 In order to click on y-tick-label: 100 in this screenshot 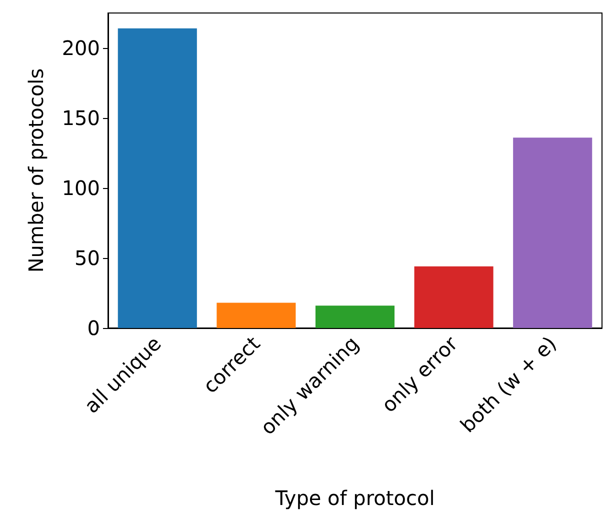, I will do `click(81, 188)`.